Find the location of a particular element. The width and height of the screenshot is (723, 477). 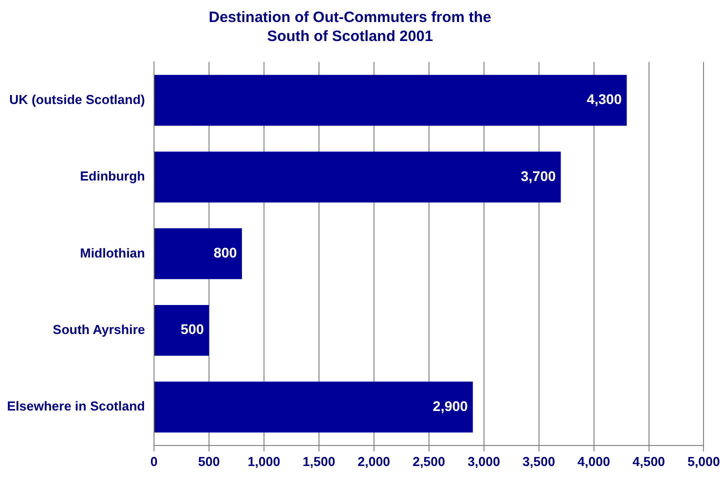

x-tick-label: 3,000 is located at coordinates (484, 461).